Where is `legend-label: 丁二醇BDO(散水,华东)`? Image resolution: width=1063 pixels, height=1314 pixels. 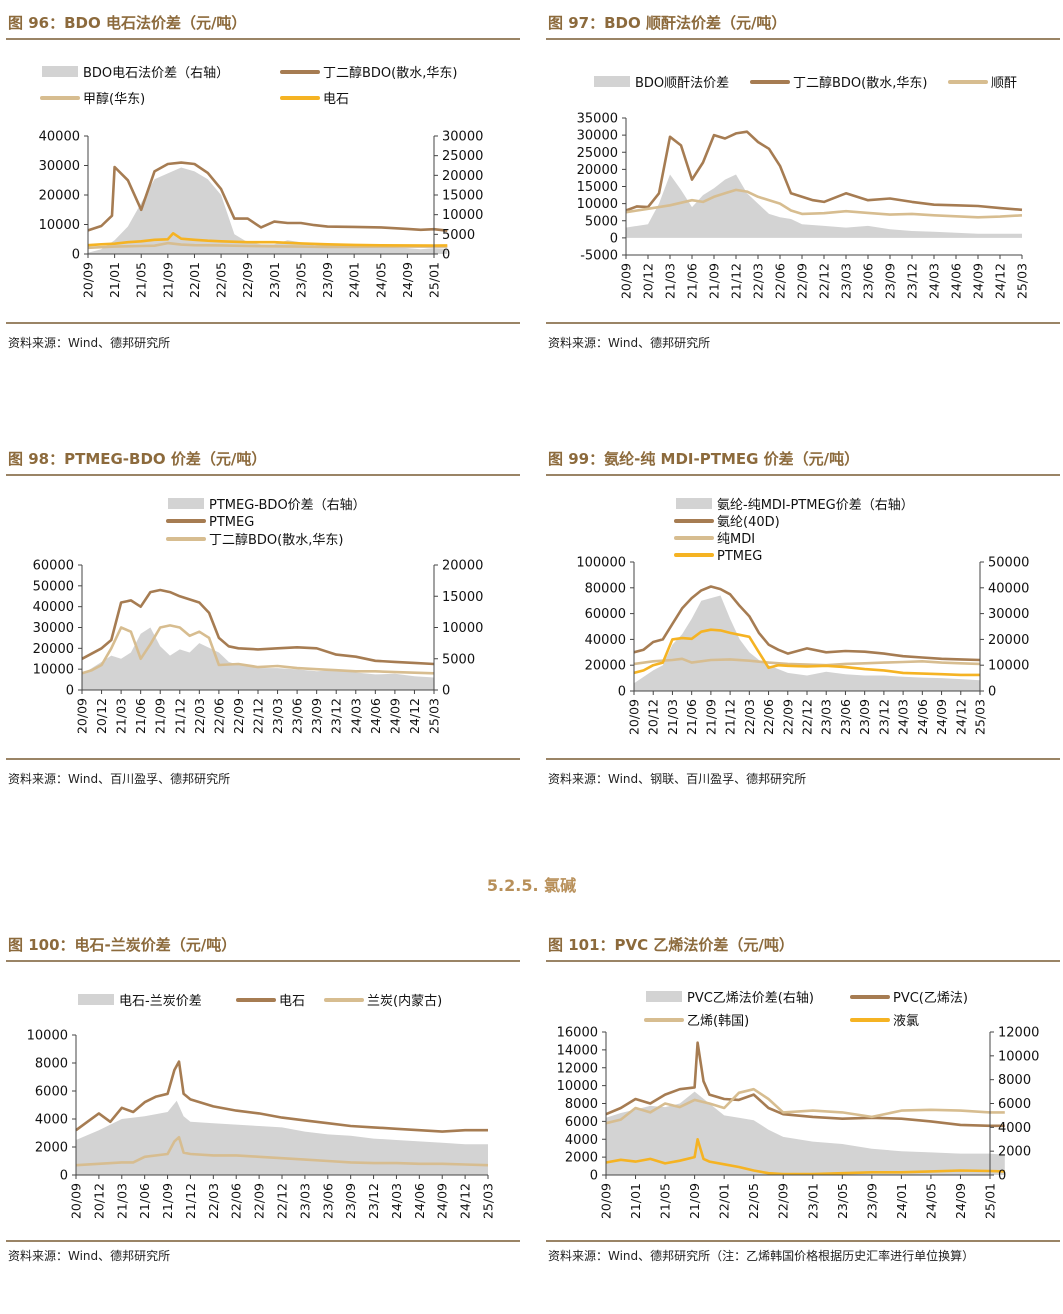
legend-label: 丁二醇BDO(散水,华东) is located at coordinates (276, 540).